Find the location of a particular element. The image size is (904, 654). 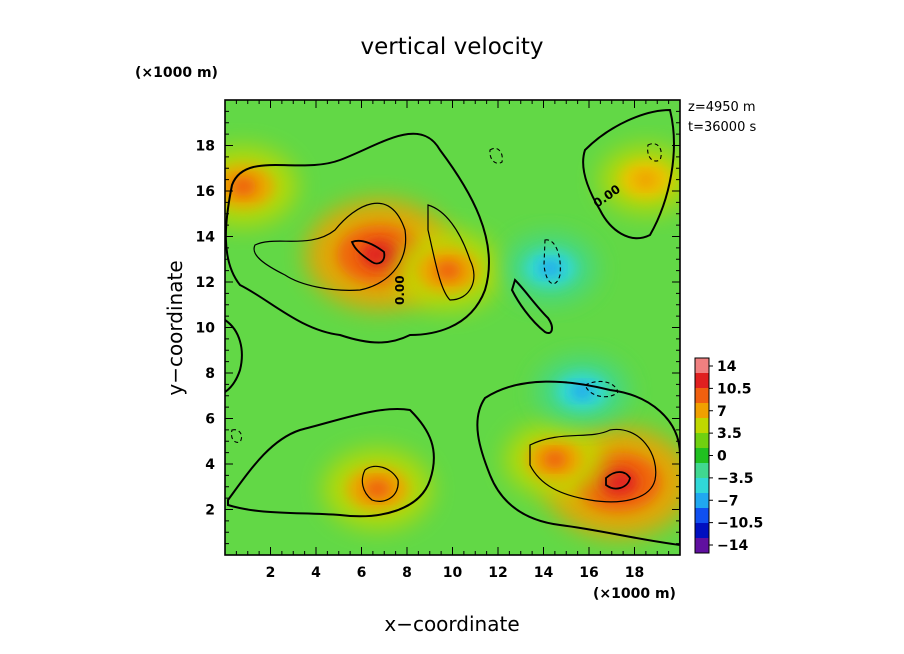

colorbar-label: 7 is located at coordinates (722, 412).